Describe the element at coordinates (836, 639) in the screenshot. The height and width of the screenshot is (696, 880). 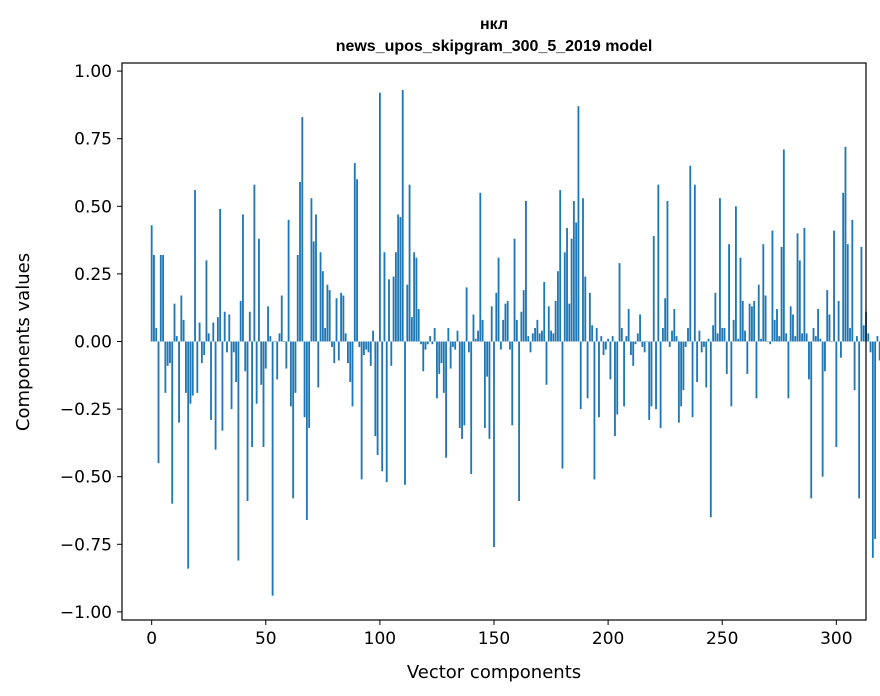
I see `x-tick-label: 300` at that location.